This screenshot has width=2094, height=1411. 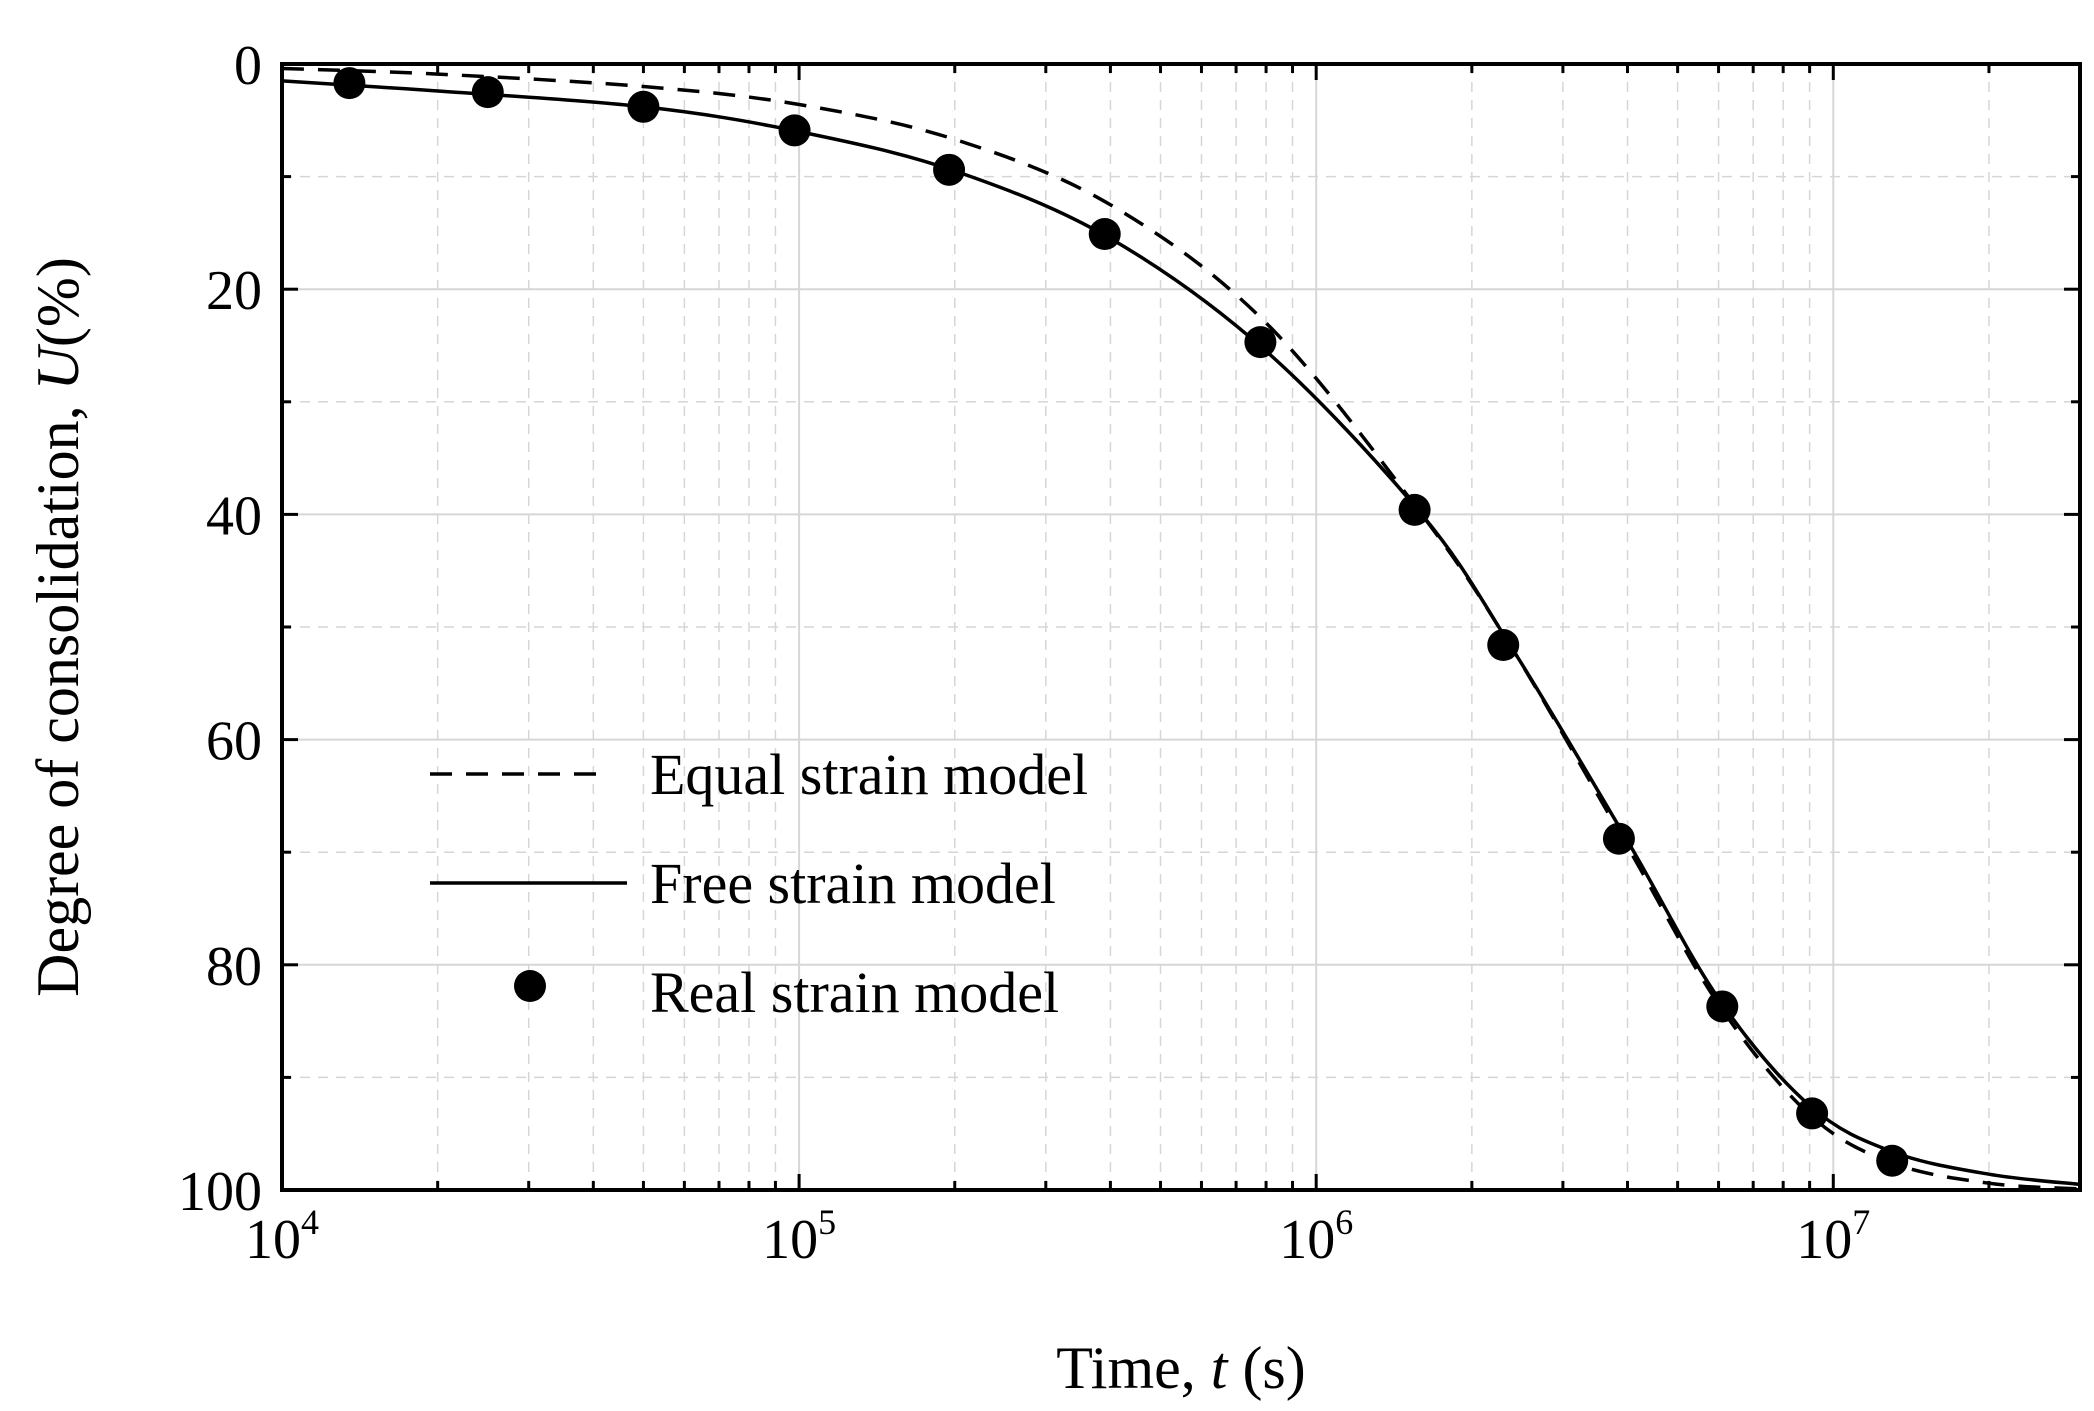 What do you see at coordinates (234, 967) in the screenshot?
I see `y-tick-label: 80` at bounding box center [234, 967].